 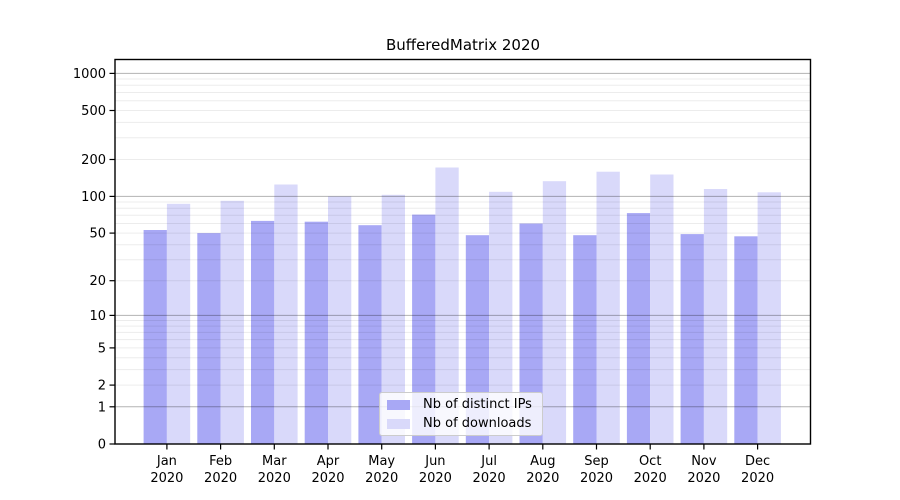 What do you see at coordinates (477, 404) in the screenshot?
I see `legend-label-distinct-ips: Nb of distinct IPs` at bounding box center [477, 404].